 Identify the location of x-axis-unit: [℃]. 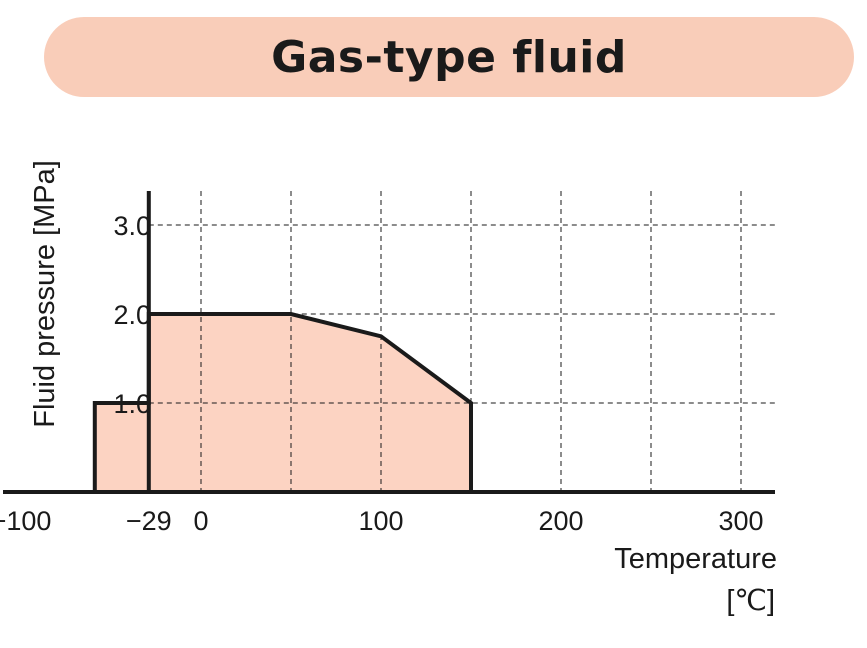
(750, 601).